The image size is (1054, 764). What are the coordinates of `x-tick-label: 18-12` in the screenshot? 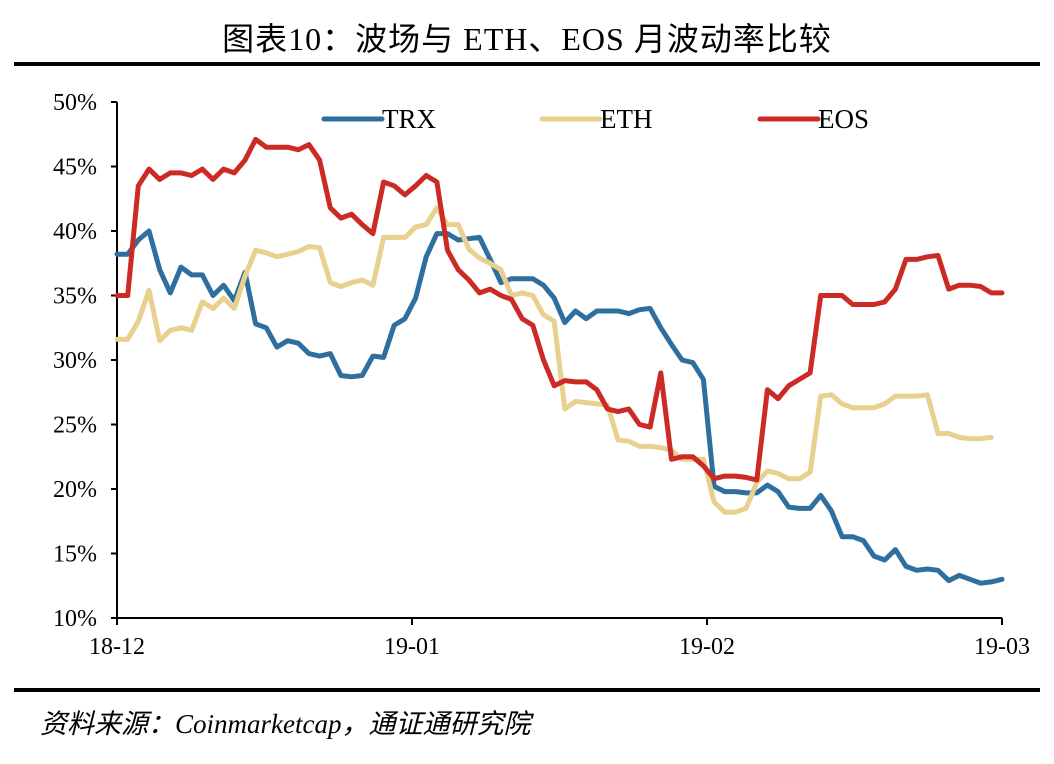 It's located at (117, 647).